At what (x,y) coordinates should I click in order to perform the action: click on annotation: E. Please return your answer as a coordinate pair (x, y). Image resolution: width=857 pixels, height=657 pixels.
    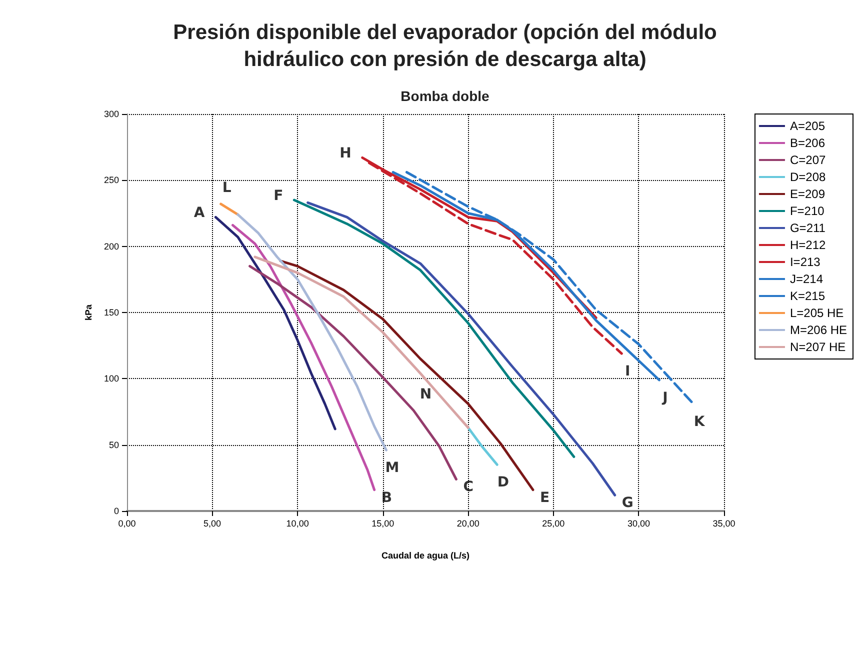
    Looking at the image, I should click on (545, 498).